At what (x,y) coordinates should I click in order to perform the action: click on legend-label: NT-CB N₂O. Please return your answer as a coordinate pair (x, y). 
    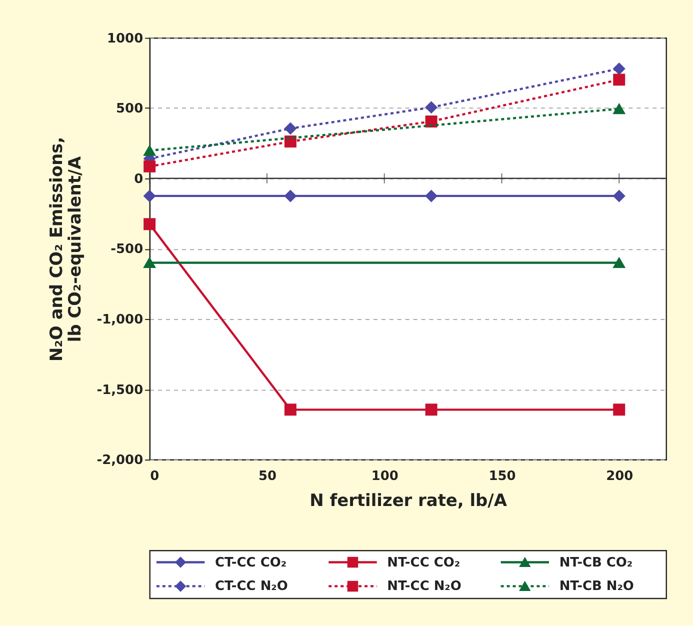
    Looking at the image, I should click on (596, 586).